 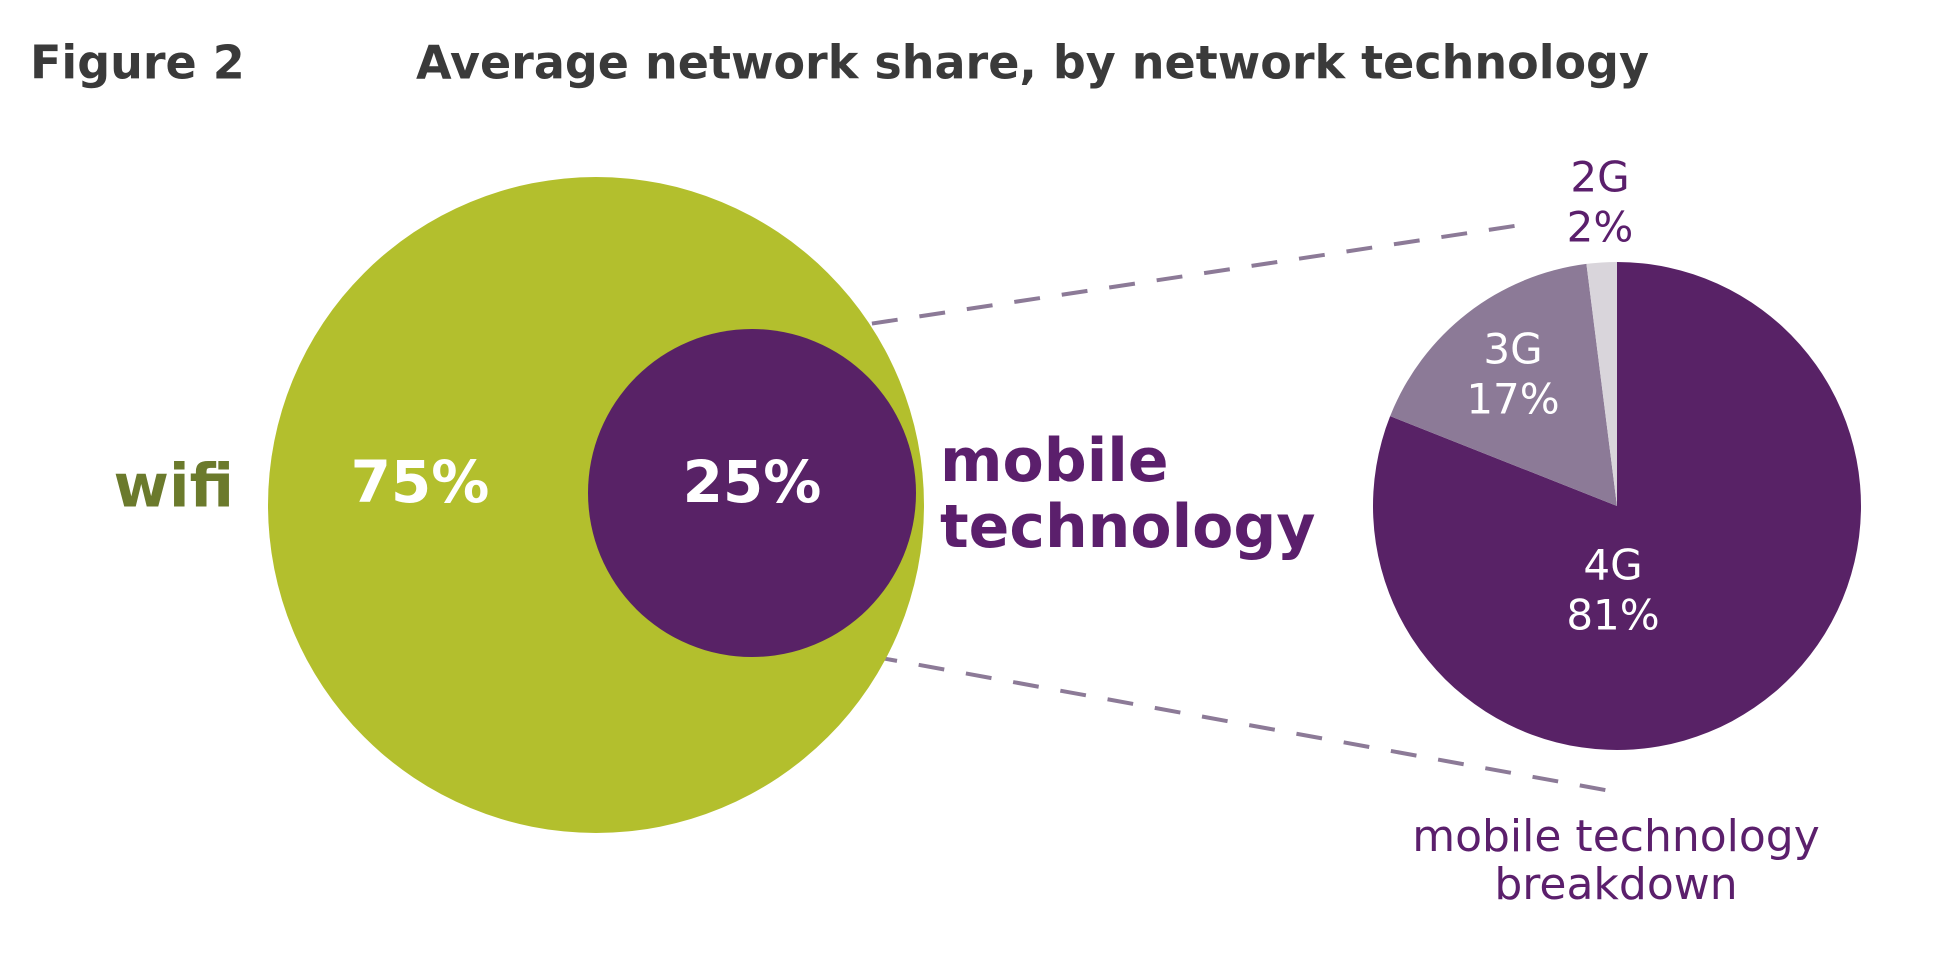 What do you see at coordinates (752, 482) in the screenshot?
I see `value-label: 25%` at bounding box center [752, 482].